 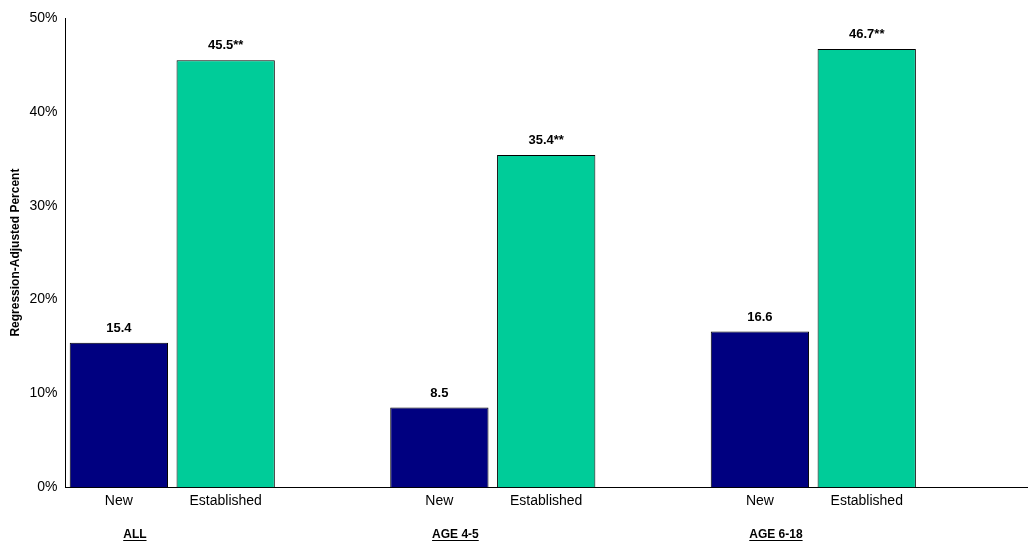 I want to click on y-tick-label: 0%, so click(x=47, y=486).